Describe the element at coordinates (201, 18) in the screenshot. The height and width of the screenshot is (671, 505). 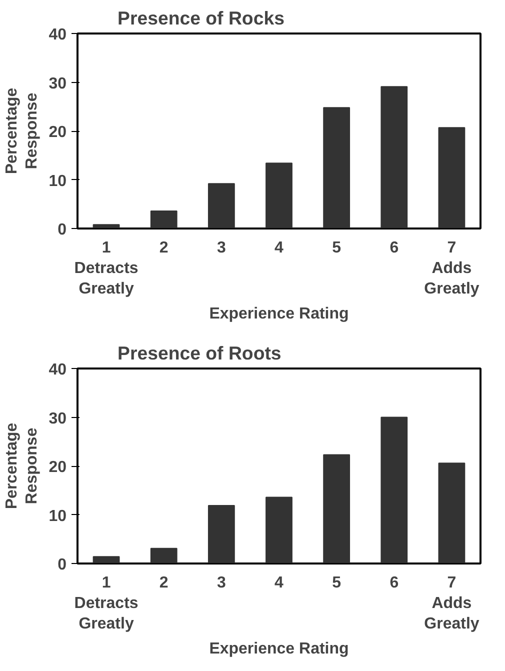
I see `chart-title: Presence of Rocks` at that location.